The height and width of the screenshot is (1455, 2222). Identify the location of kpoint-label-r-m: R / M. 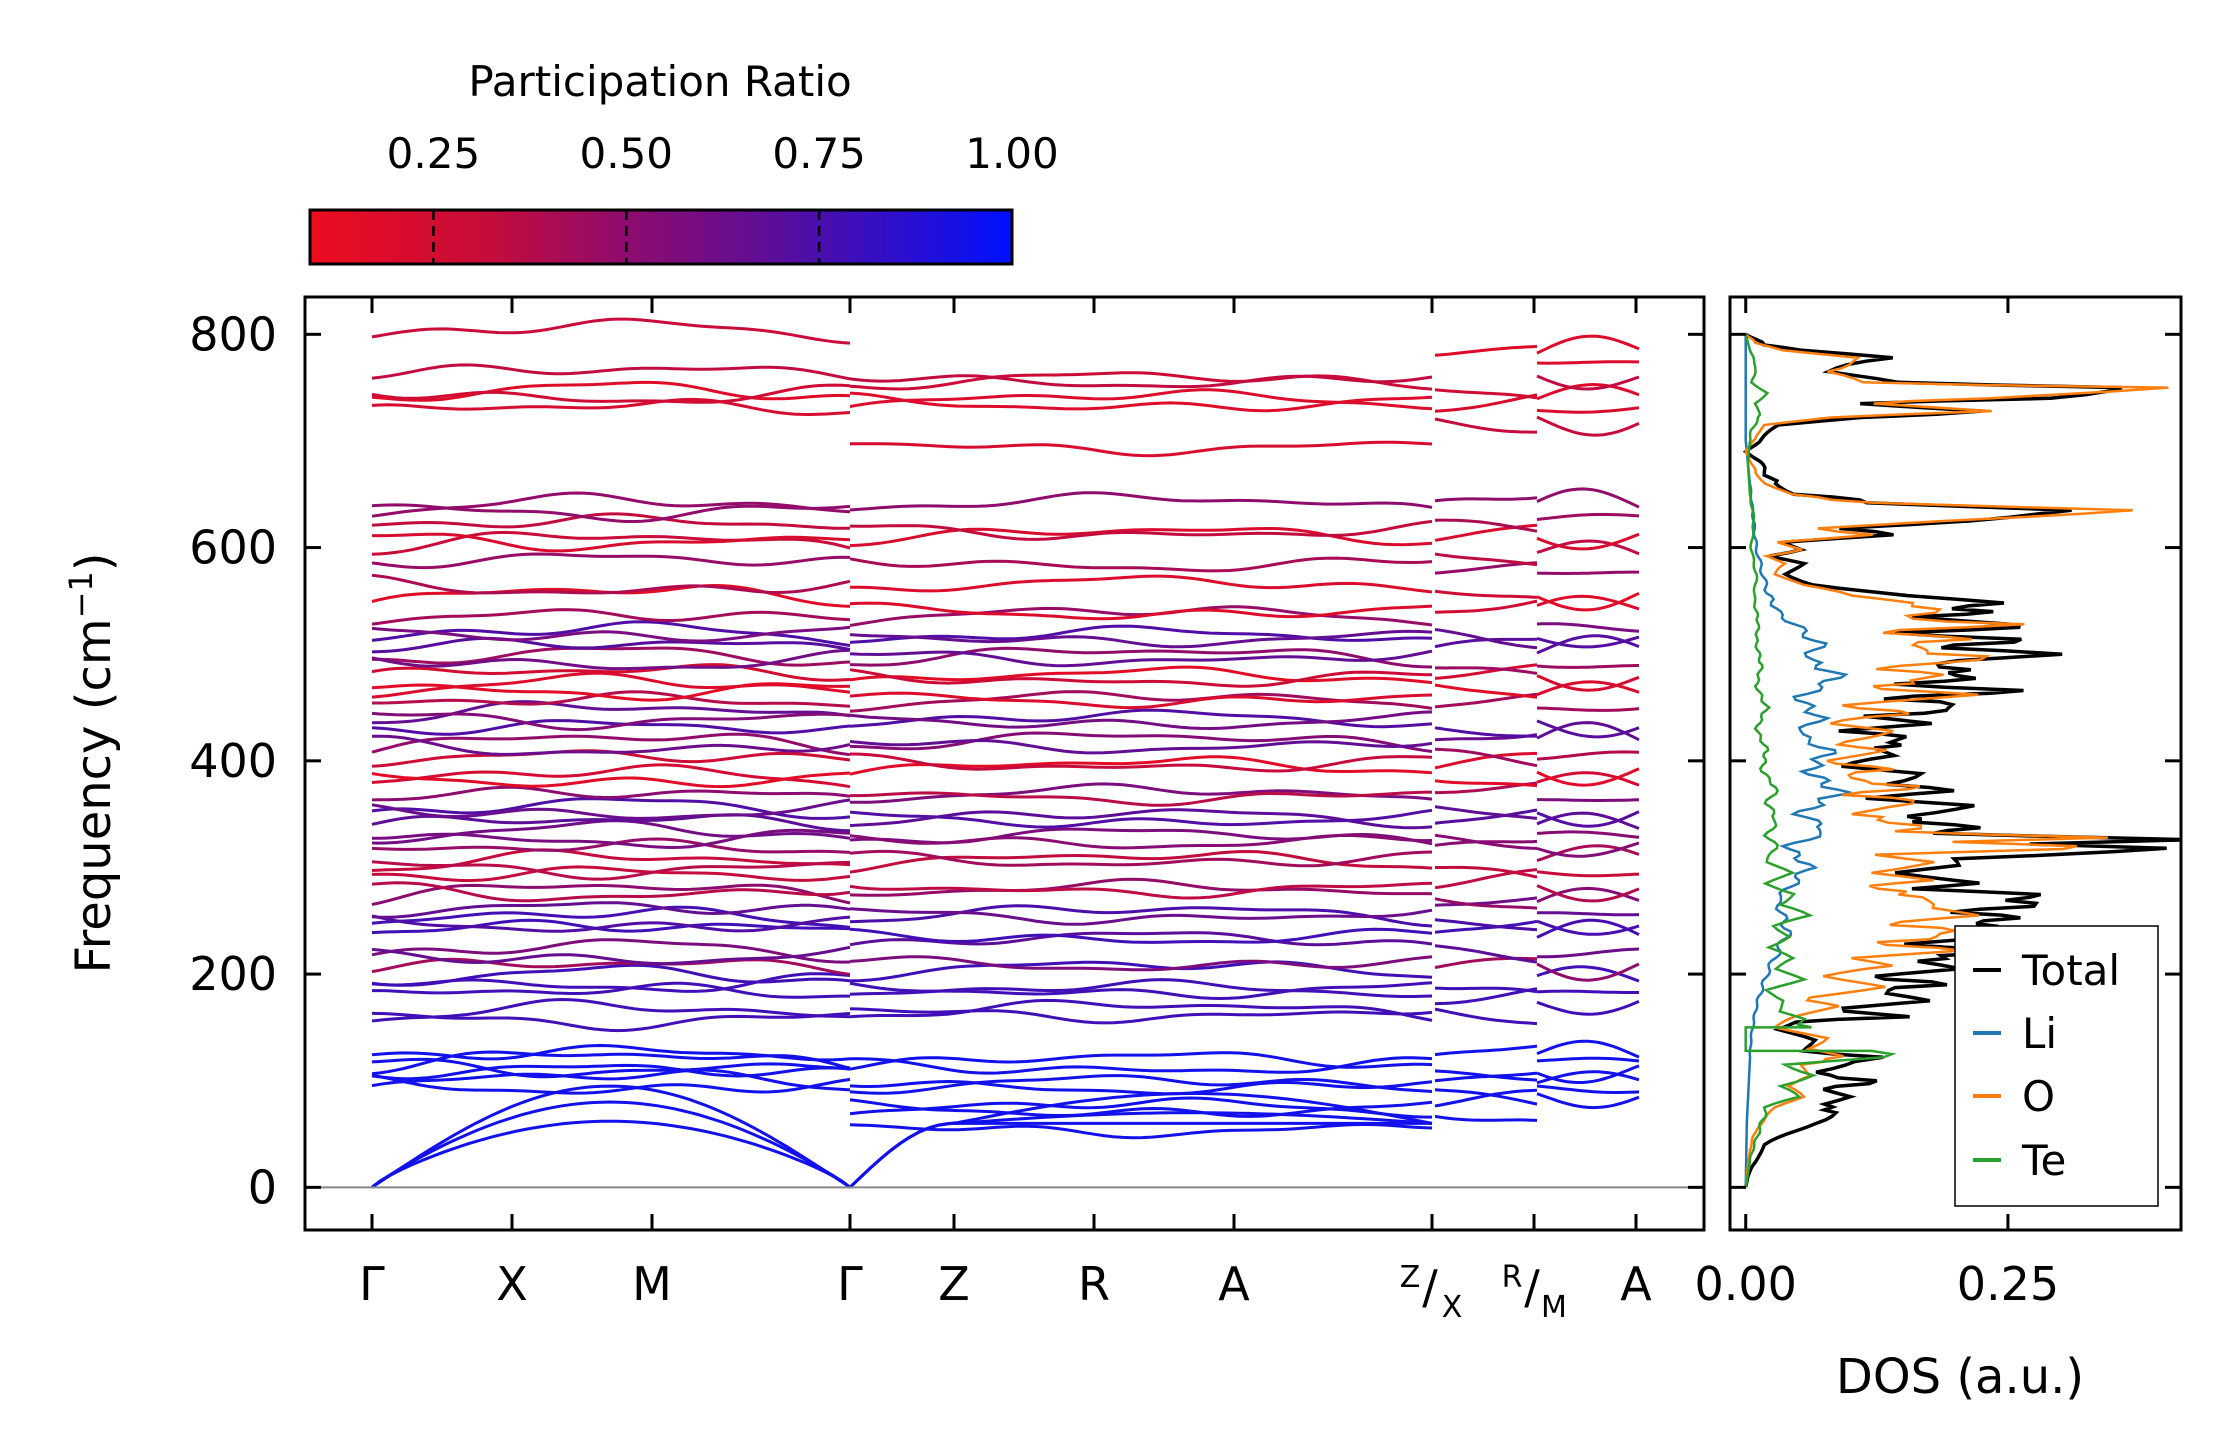
(1534, 1292).